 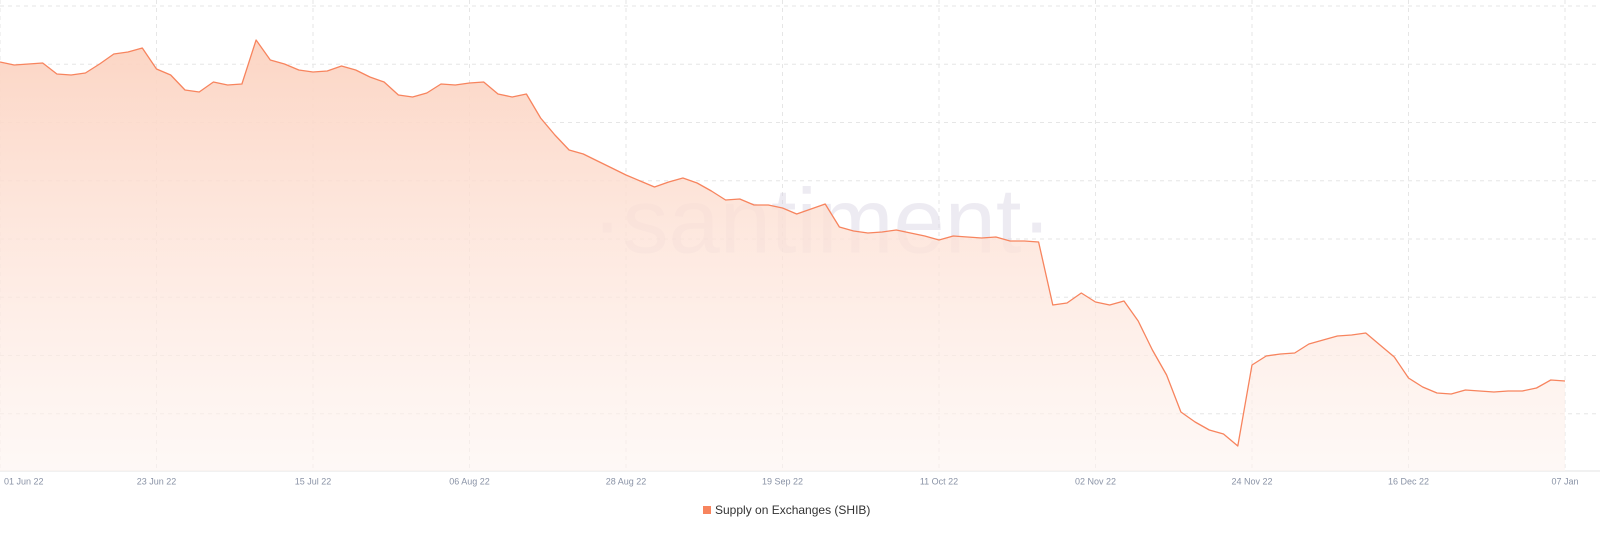 I want to click on x-tick-label: 15 Jul 22, so click(x=313, y=481).